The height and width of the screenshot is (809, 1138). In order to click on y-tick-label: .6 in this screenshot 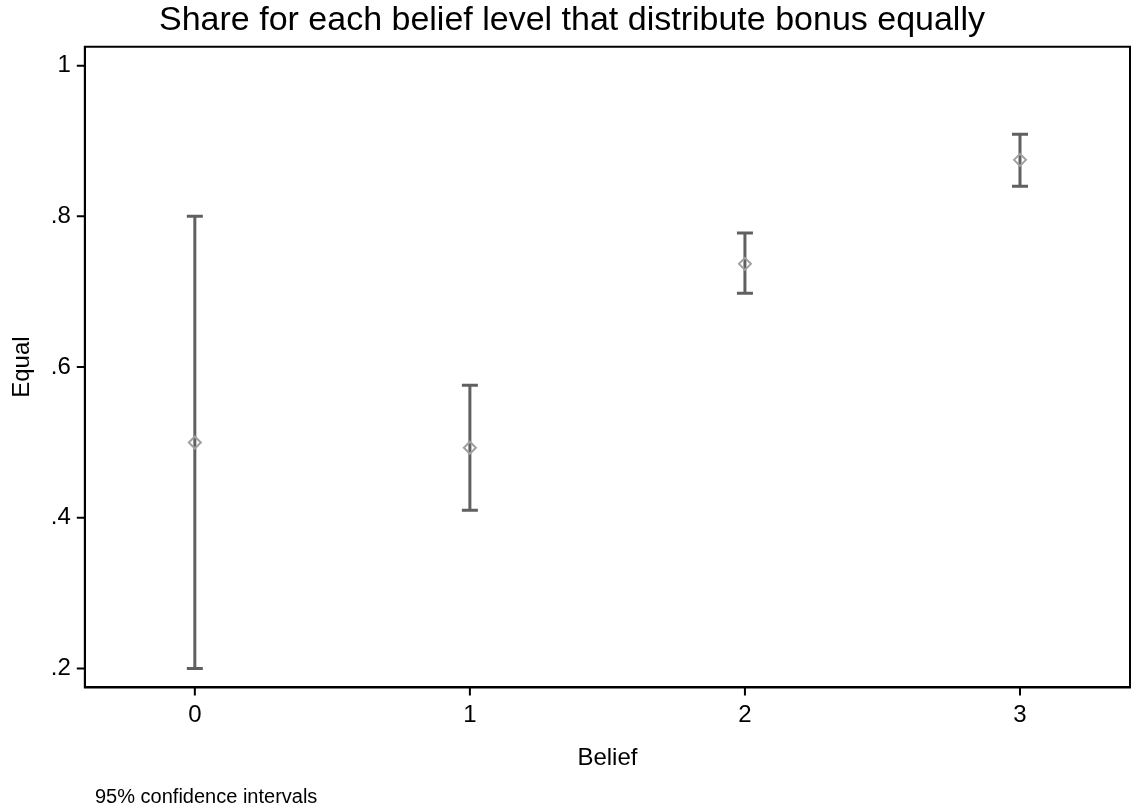, I will do `click(60, 365)`.